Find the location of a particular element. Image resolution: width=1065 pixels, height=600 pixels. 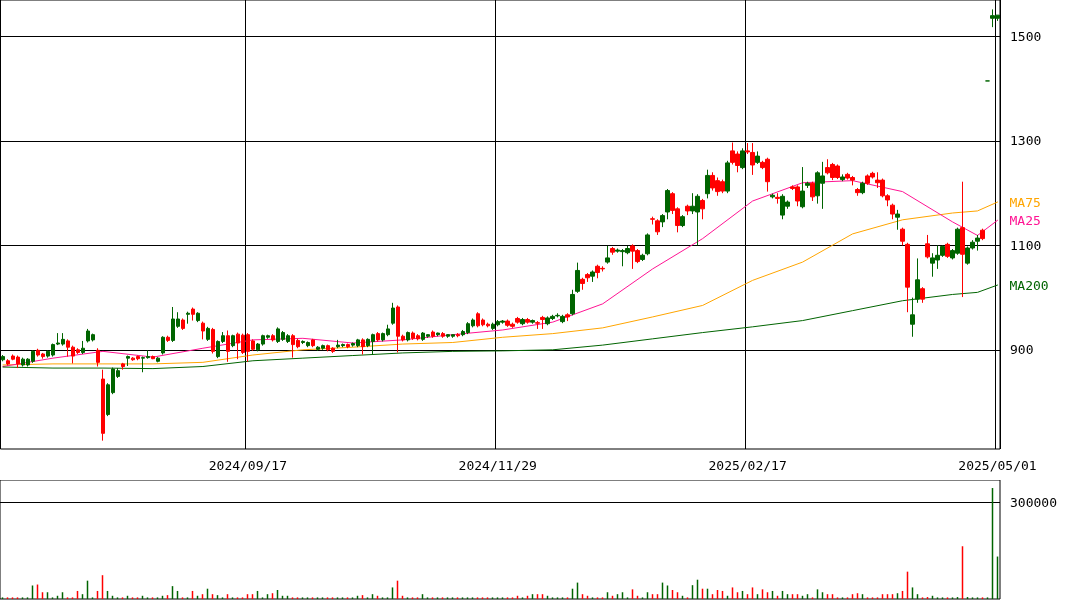

x-tick-label: 2025/02/17 is located at coordinates (747, 465).